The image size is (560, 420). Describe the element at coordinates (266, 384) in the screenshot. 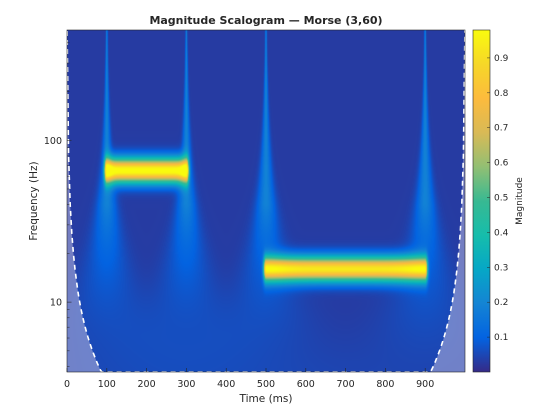

I see `x-tick-label: 500` at that location.